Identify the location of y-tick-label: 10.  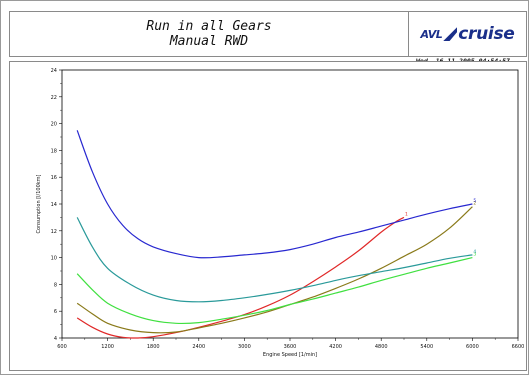
(54, 259).